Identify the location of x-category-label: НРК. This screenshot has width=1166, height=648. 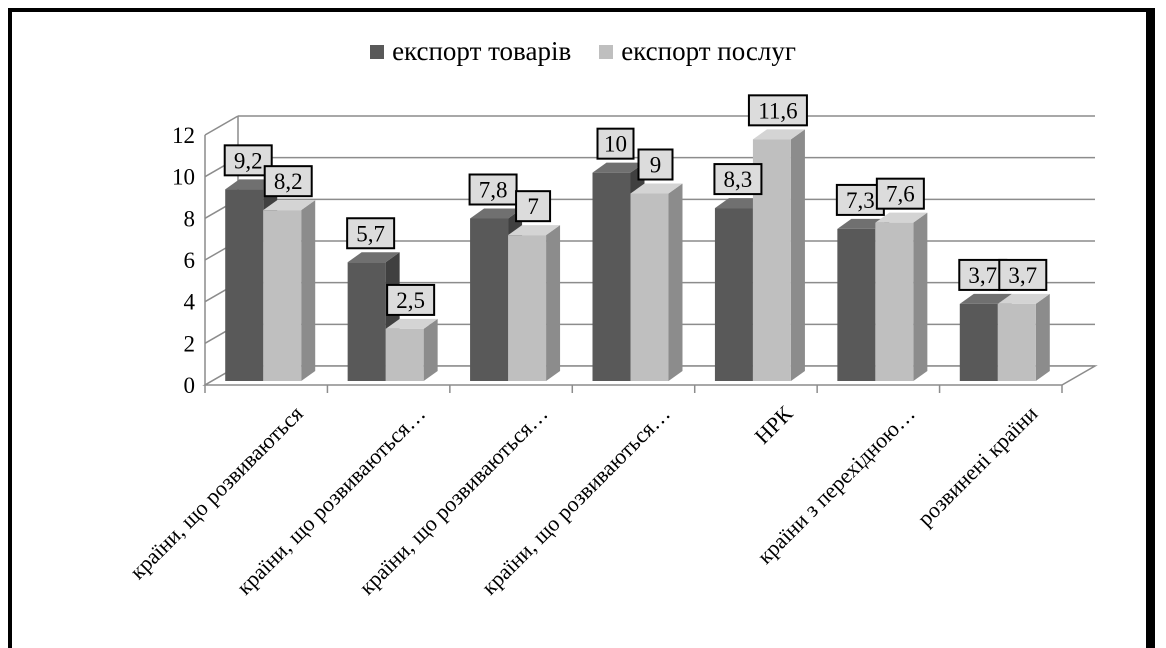
(774, 425).